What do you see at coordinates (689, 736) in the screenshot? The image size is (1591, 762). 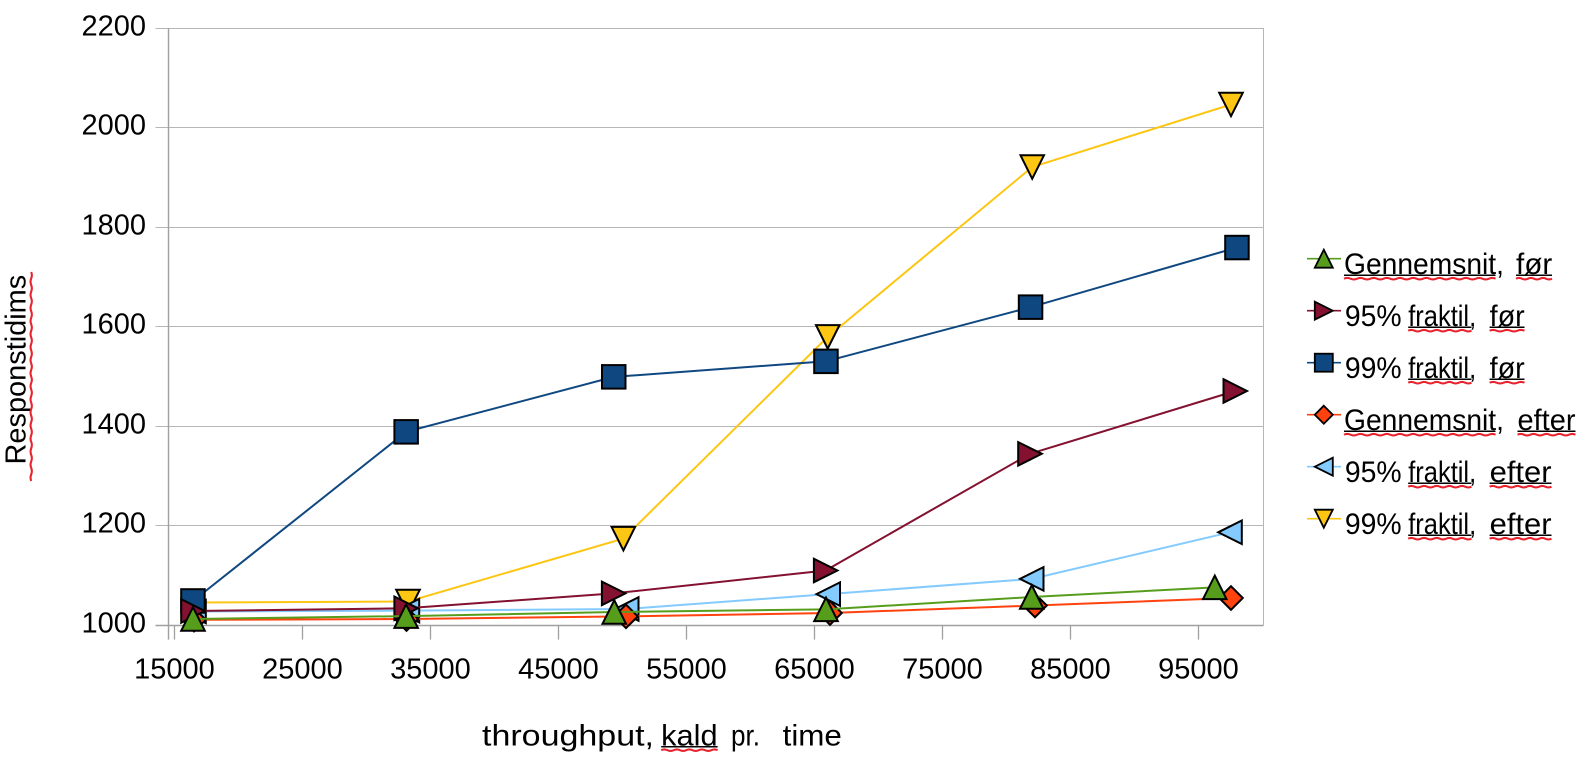 I see `svg-text: kald` at bounding box center [689, 736].